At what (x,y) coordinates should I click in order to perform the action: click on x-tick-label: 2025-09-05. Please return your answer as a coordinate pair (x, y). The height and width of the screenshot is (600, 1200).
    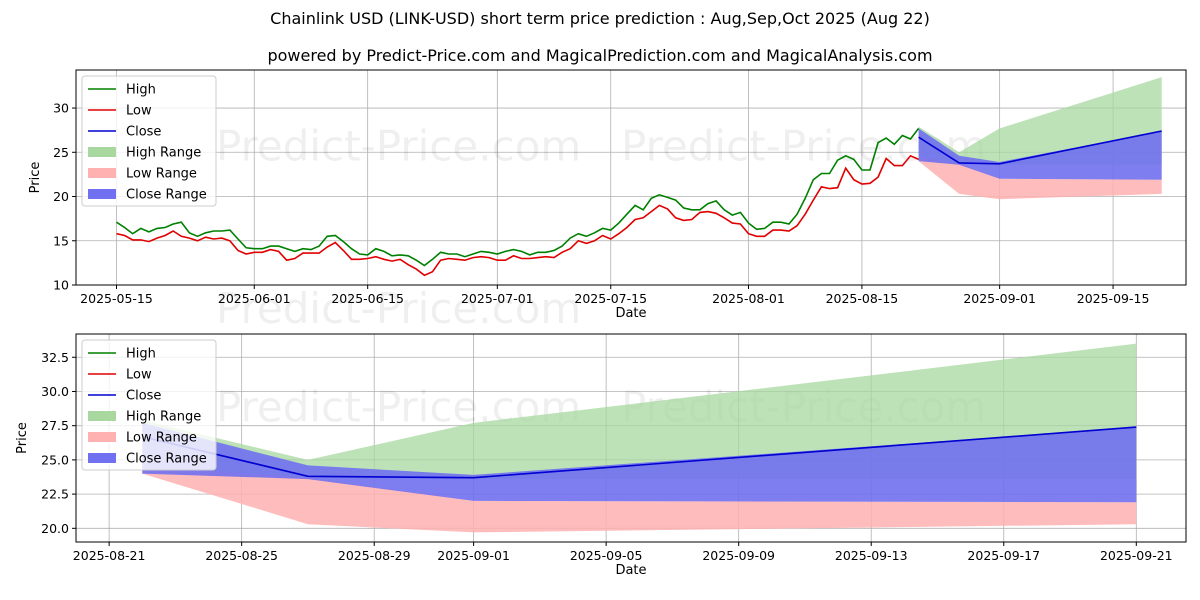
    Looking at the image, I should click on (606, 555).